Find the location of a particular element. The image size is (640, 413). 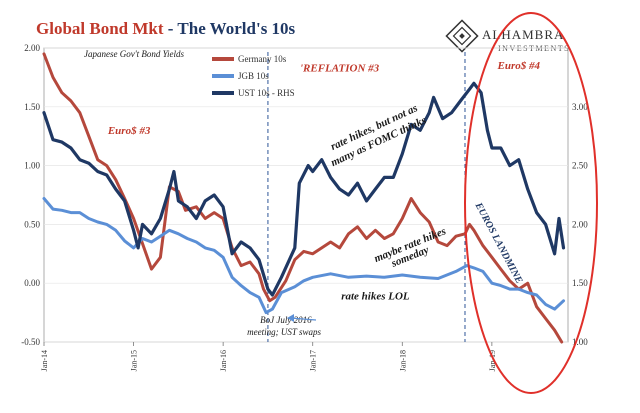

x-axis-ticks: Jan-14 Jan-15 Jan-16 Jan-17 Jan-18 Jan-19 is located at coordinates (268, 356).